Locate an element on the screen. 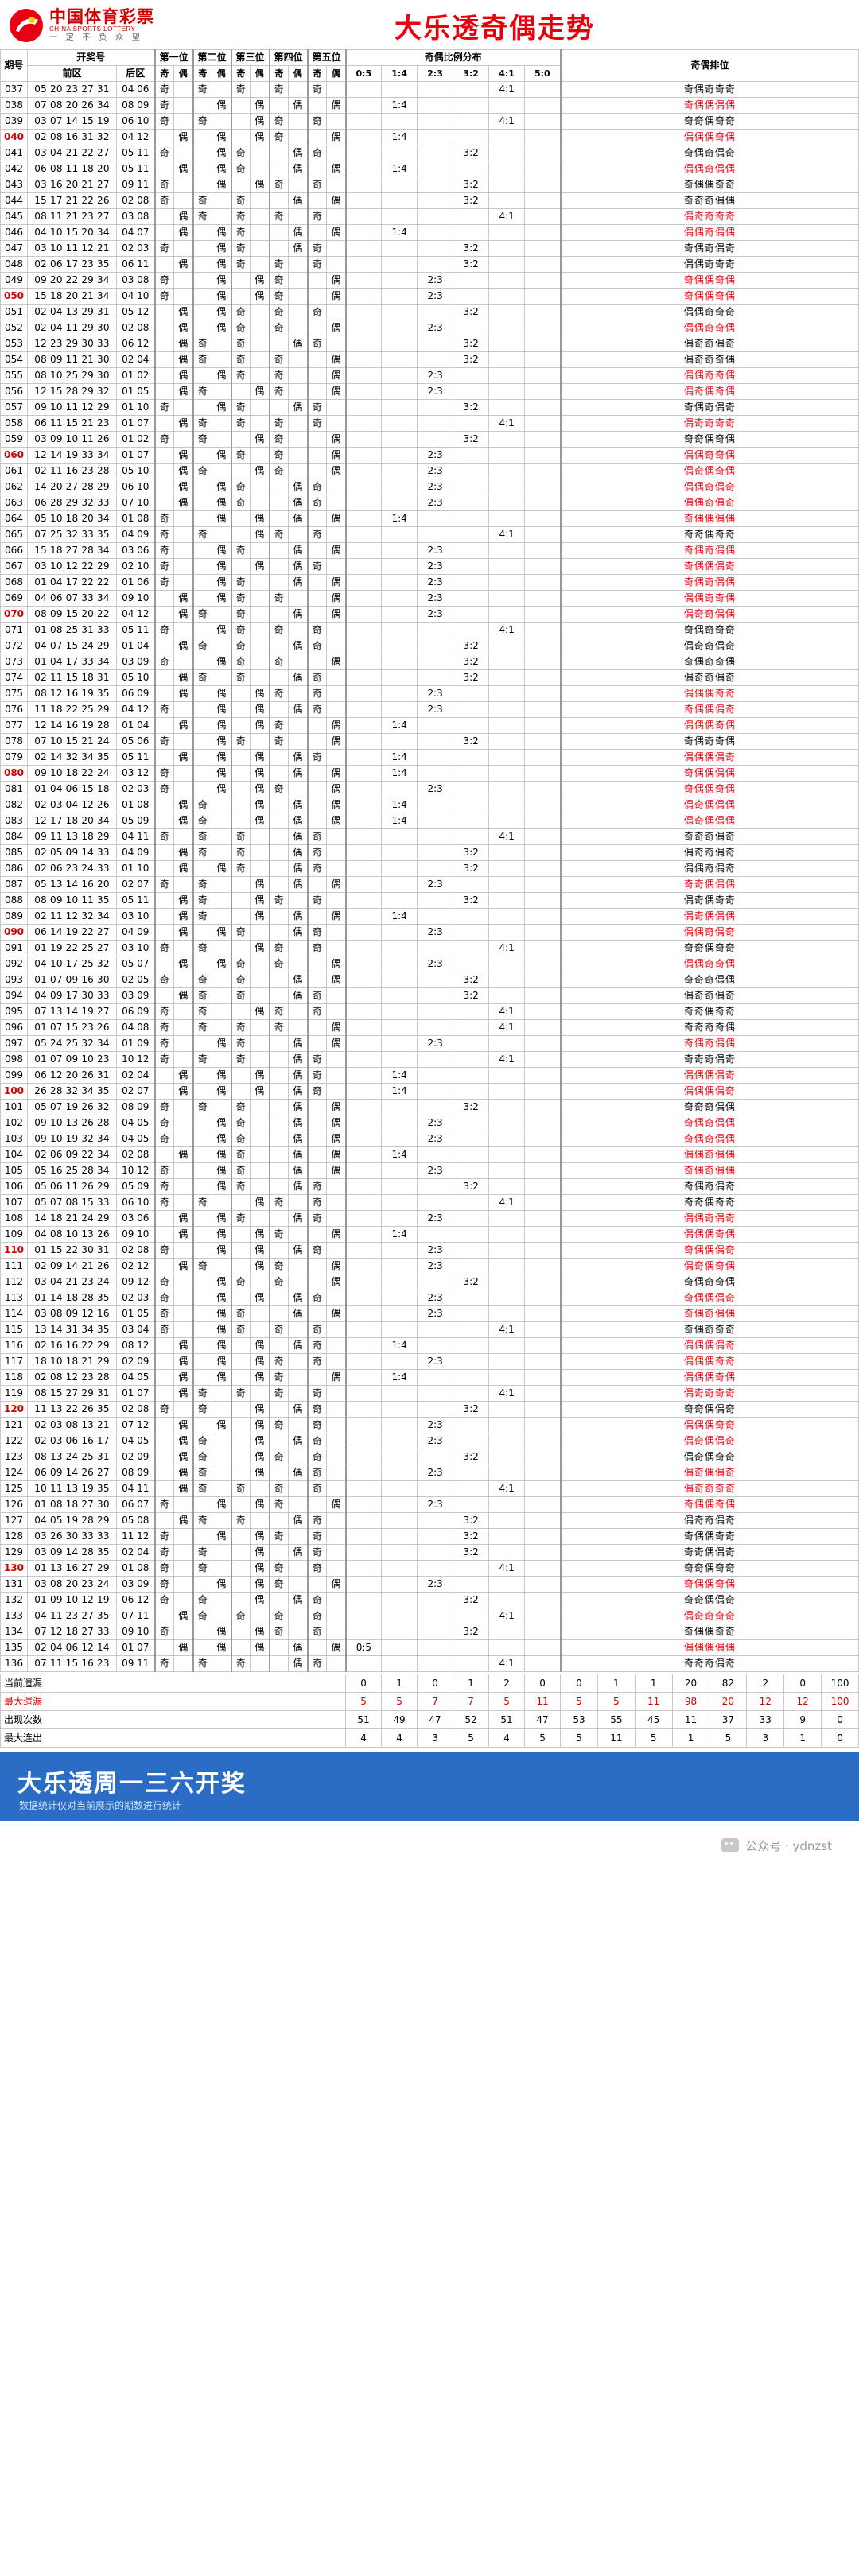 This screenshot has width=859, height=2576. table-row: 080 09 10 18 22 24 03 12 奇偶偶偶偶 1:4 奇偶偶偶偶 is located at coordinates (429, 773).